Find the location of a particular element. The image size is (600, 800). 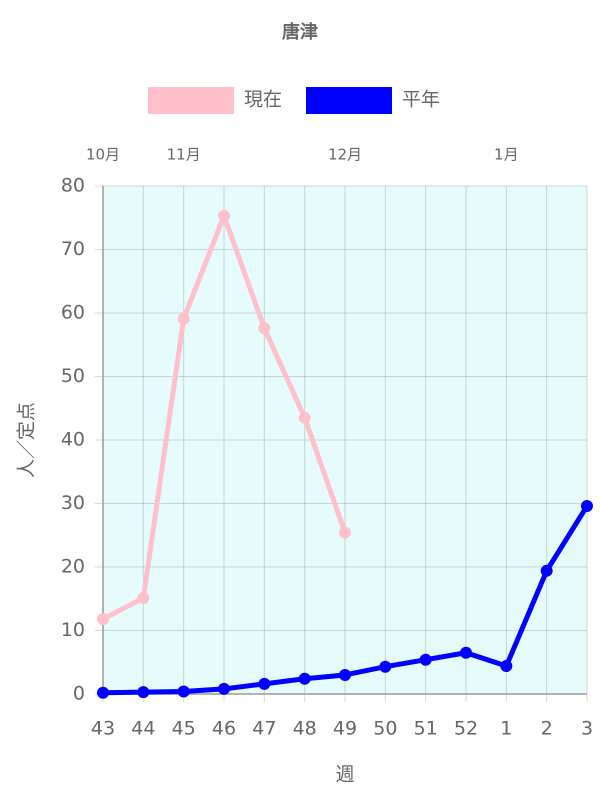

y-tick-label: 0 is located at coordinates (79, 694).